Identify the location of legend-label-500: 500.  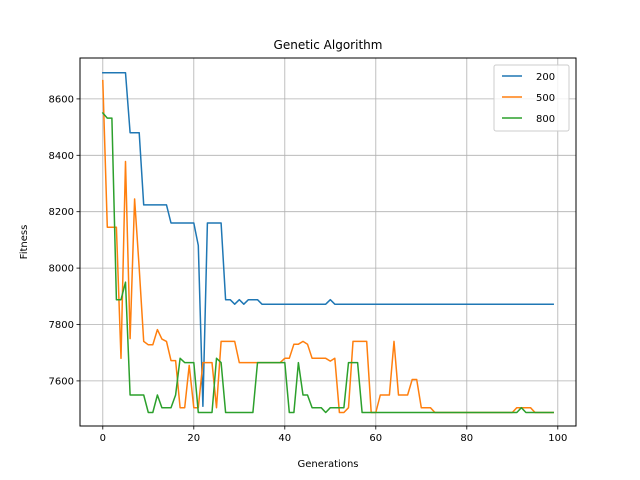
(545, 98).